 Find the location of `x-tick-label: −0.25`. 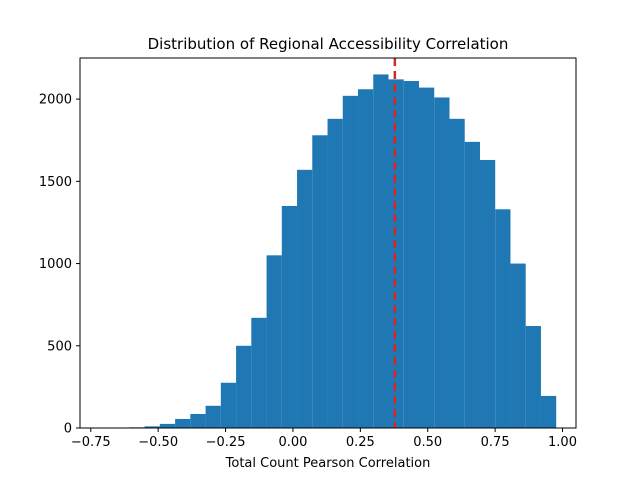

x-tick-label: −0.25 is located at coordinates (226, 442).